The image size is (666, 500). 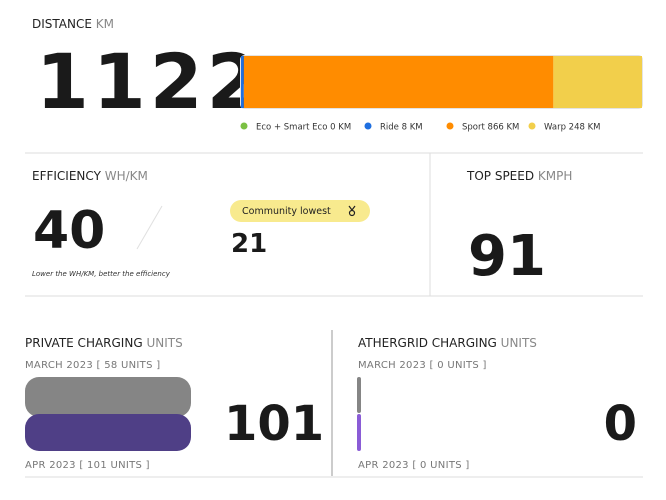 I want to click on unit: WH/KM, so click(x=126, y=176).